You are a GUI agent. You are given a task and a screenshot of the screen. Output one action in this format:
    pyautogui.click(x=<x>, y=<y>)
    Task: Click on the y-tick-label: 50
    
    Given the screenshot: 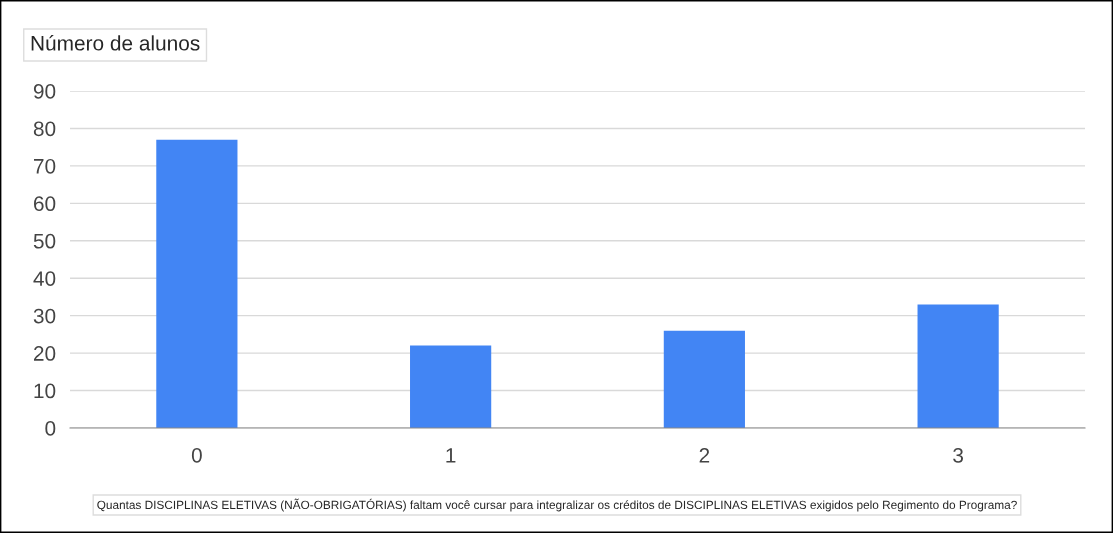 What is the action you would take?
    pyautogui.click(x=44, y=241)
    